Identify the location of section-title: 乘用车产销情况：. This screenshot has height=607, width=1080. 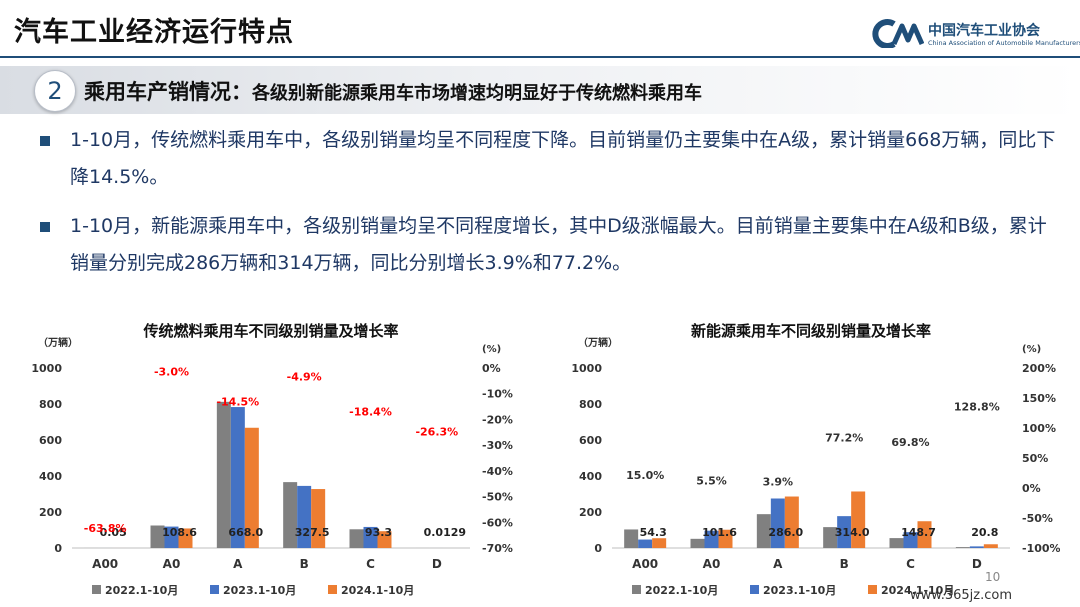
(168, 92).